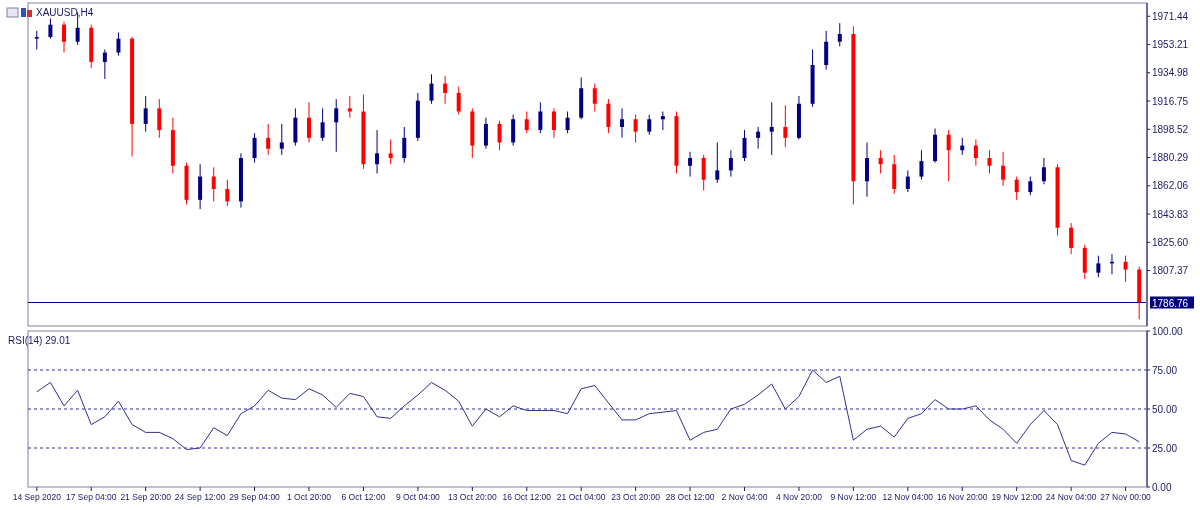  I want to click on y-tick-label: 1916.75, so click(1170, 101).